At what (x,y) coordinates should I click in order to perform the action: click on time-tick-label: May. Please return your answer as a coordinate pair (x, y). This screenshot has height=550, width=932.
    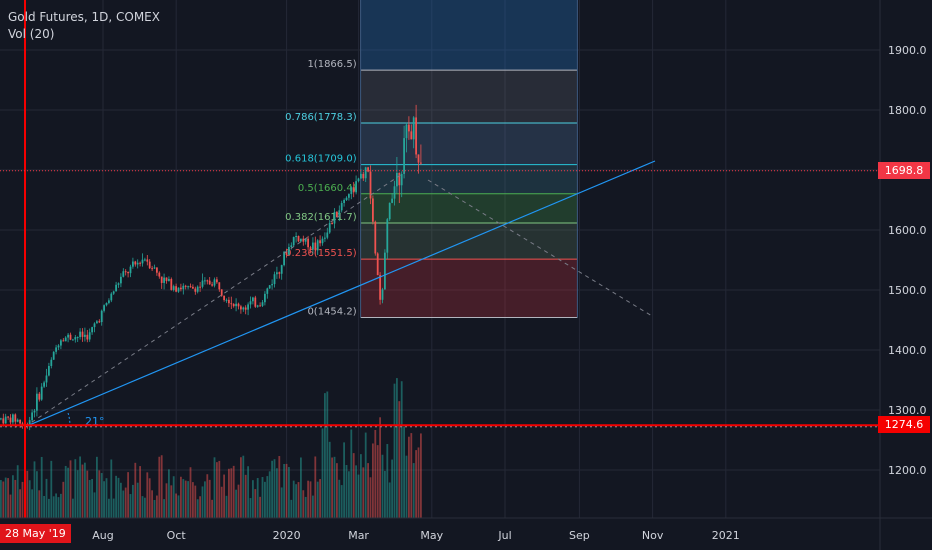
    Looking at the image, I should click on (431, 535).